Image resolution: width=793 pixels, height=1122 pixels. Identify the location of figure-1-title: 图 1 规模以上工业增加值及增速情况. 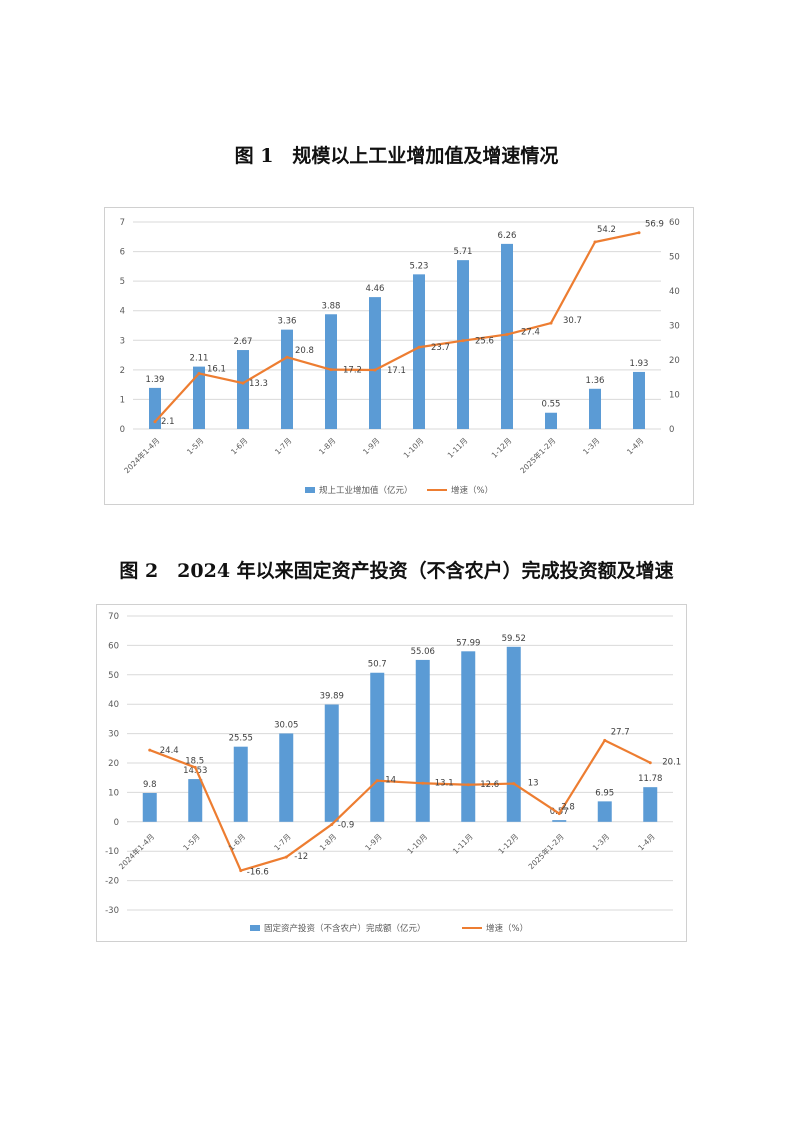
(396, 156).